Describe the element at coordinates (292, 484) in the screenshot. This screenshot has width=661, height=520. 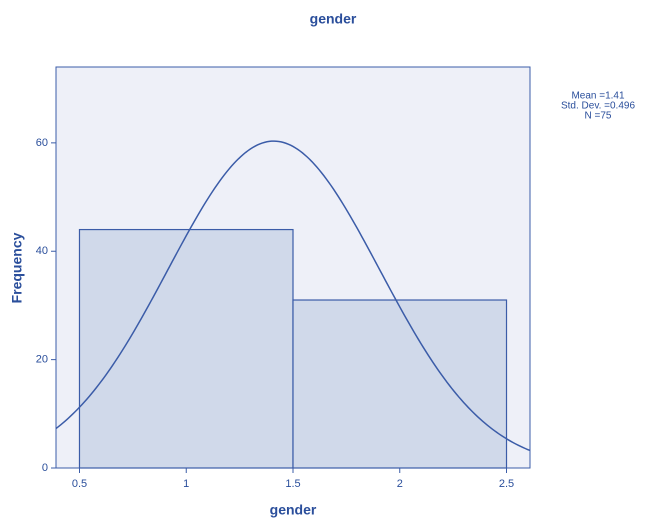
I see `x-tick-label: 1.5` at that location.